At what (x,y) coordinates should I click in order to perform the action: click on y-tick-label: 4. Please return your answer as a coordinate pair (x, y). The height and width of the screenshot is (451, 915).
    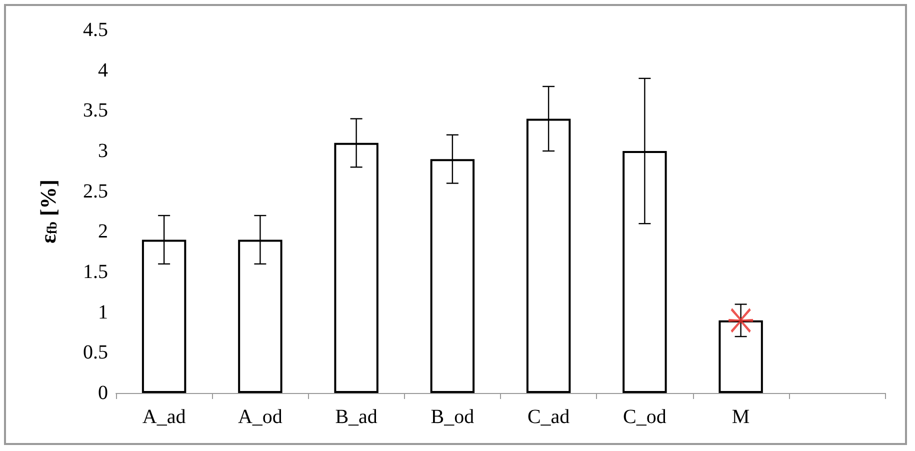
    Looking at the image, I should click on (103, 70).